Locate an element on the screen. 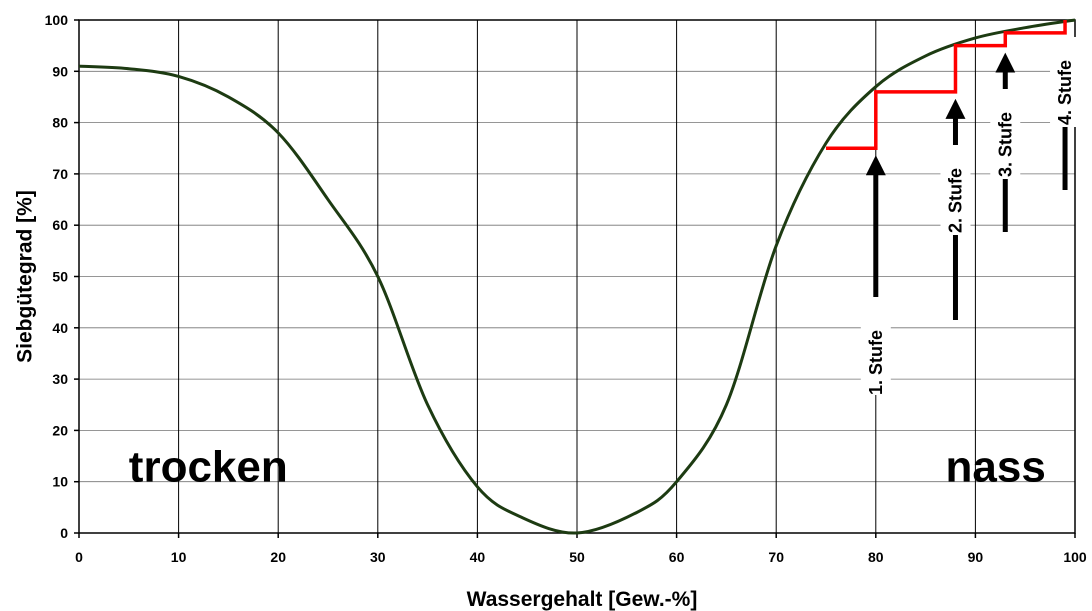 This screenshot has height=611, width=1092. y-axis-ticks: 0 10 20 30 40 50 60 70 80 90 100 is located at coordinates (62, 276).